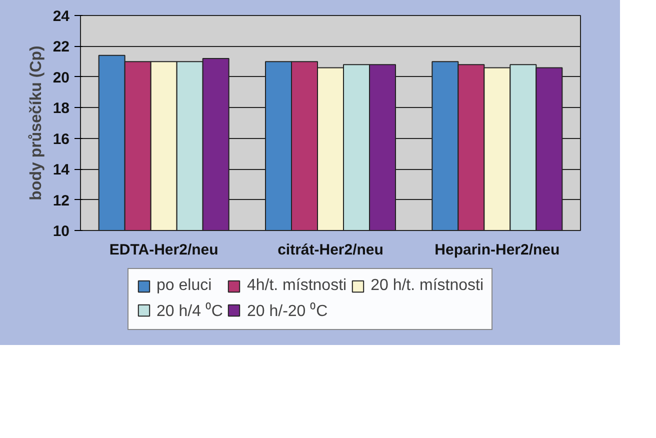 The height and width of the screenshot is (438, 656). What do you see at coordinates (287, 311) in the screenshot?
I see `legend-label: 20 h/-20 ⁰C` at bounding box center [287, 311].